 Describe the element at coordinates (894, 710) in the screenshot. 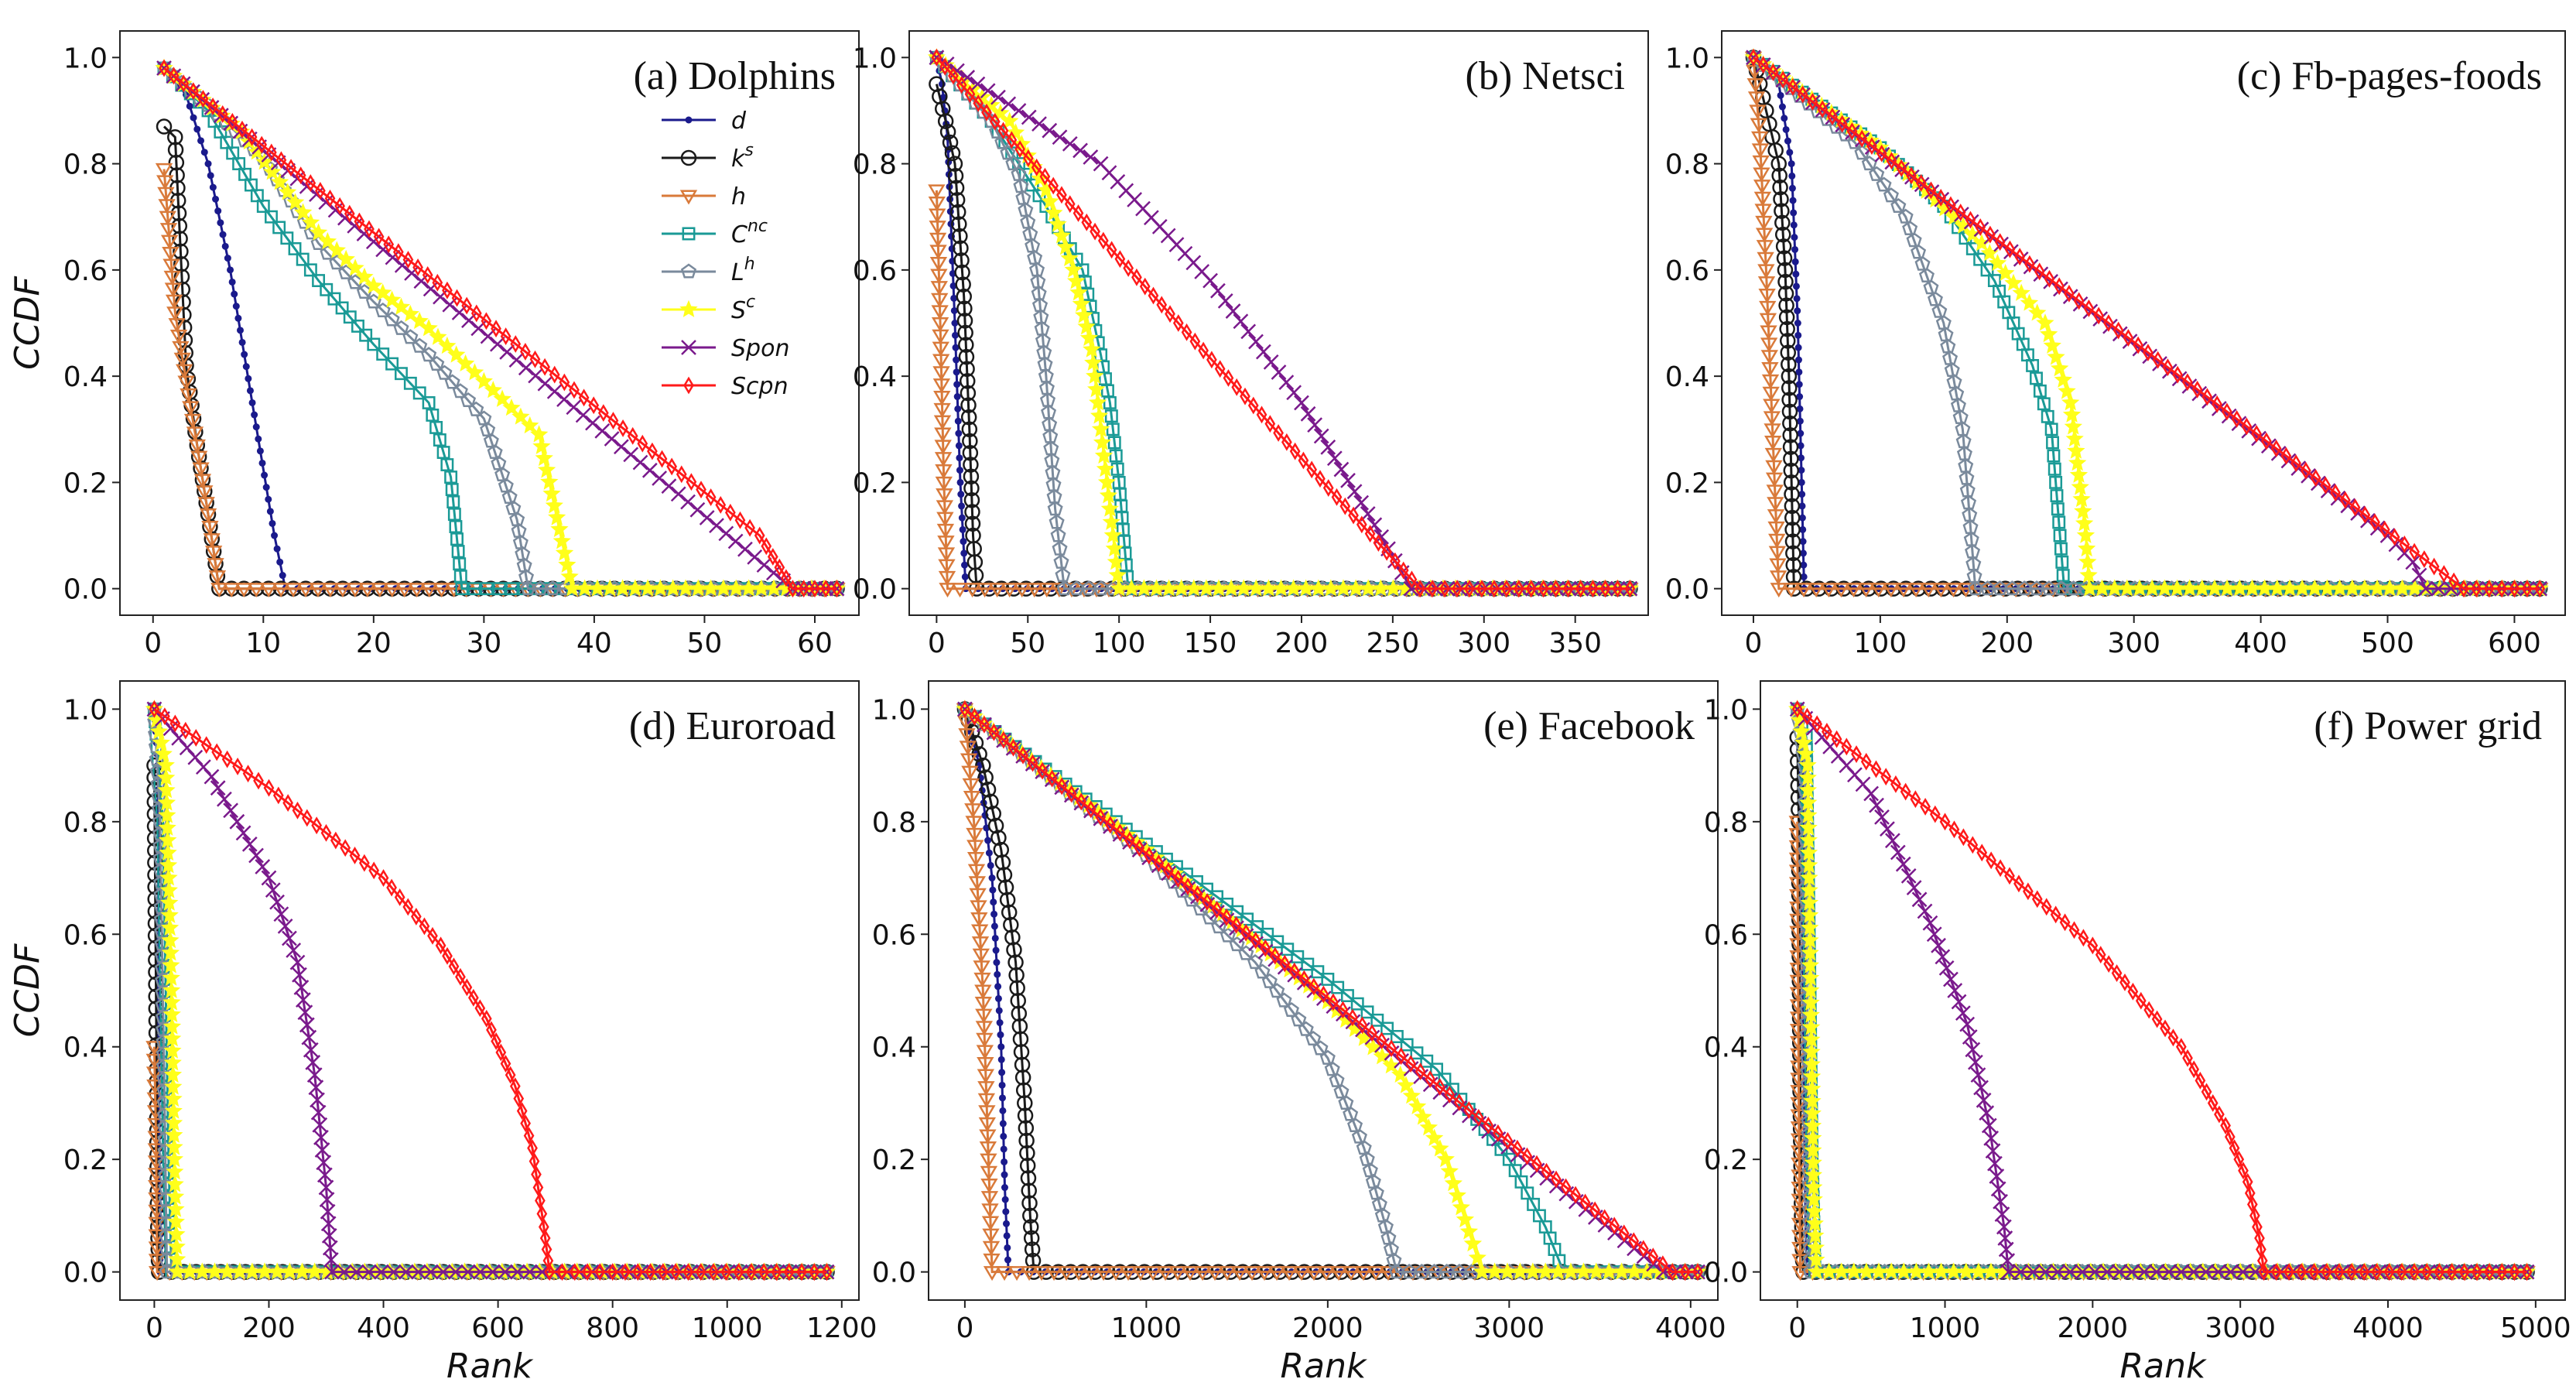

I see `y-tick-label: 1.0` at that location.